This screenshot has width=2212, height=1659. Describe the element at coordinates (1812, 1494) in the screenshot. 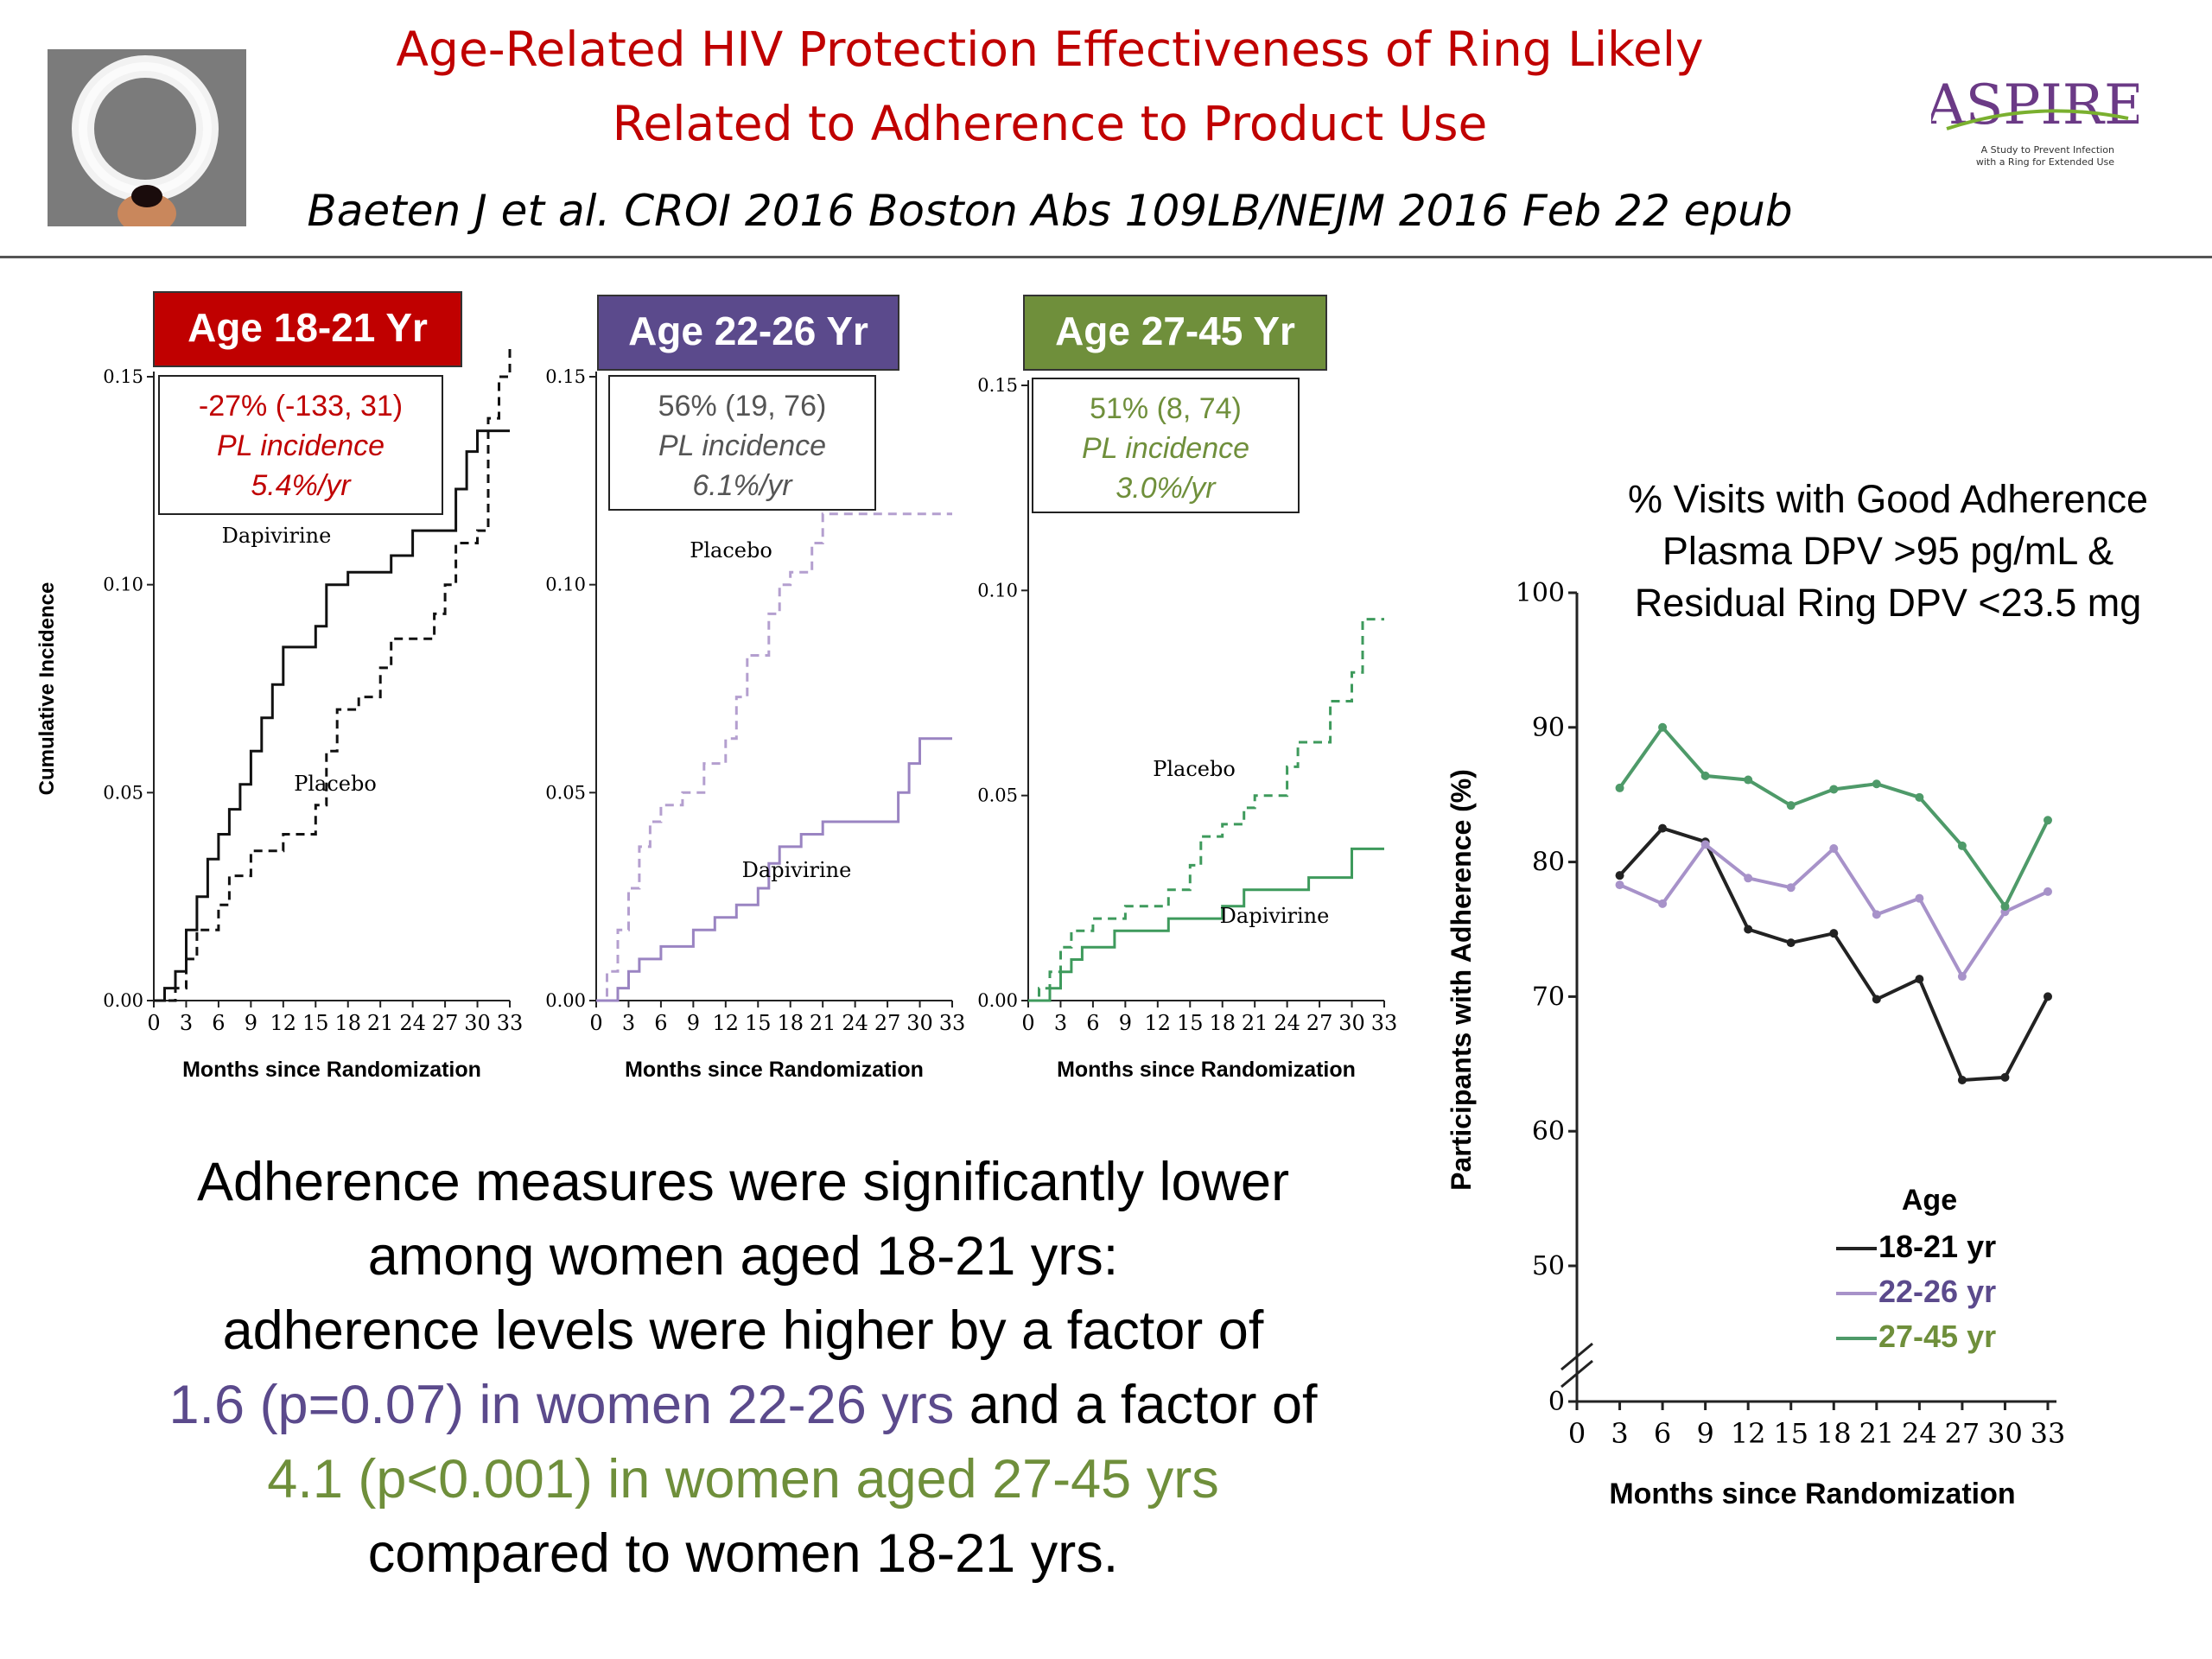

I see `adh-x-axis-label: Months since Randomization` at that location.